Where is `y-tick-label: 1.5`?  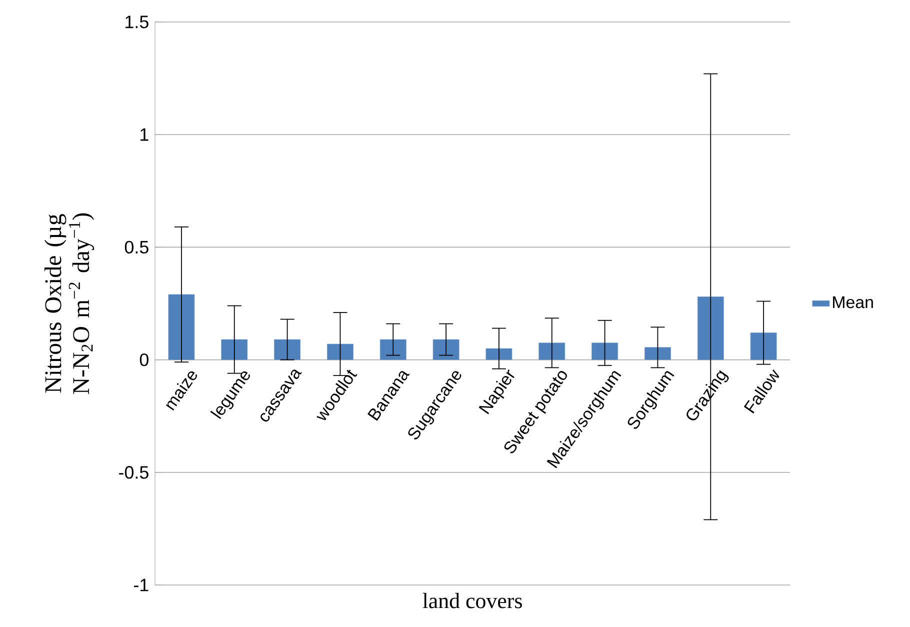
y-tick-label: 1.5 is located at coordinates (137, 22).